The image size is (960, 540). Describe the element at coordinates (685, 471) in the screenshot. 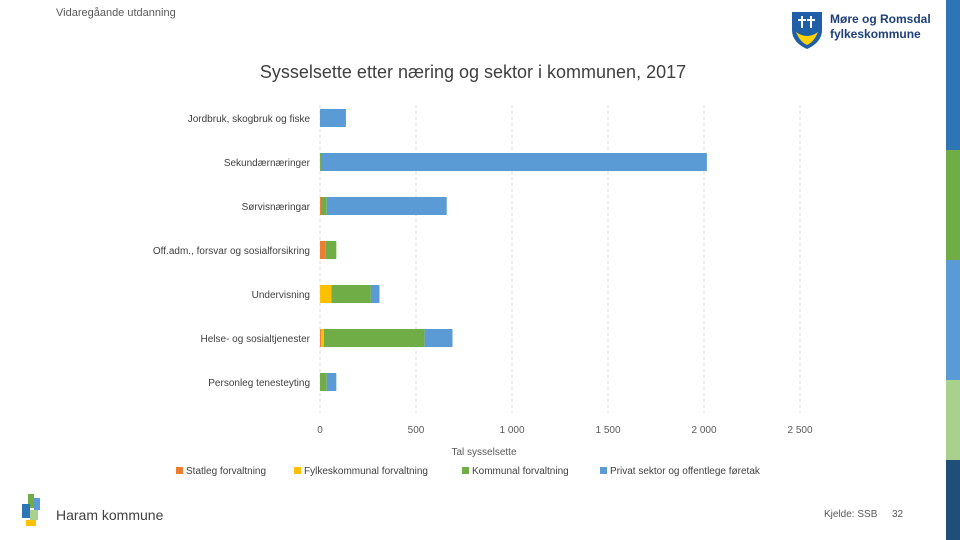

I see `legend-label: Privat sektor og offentlege føretak` at that location.